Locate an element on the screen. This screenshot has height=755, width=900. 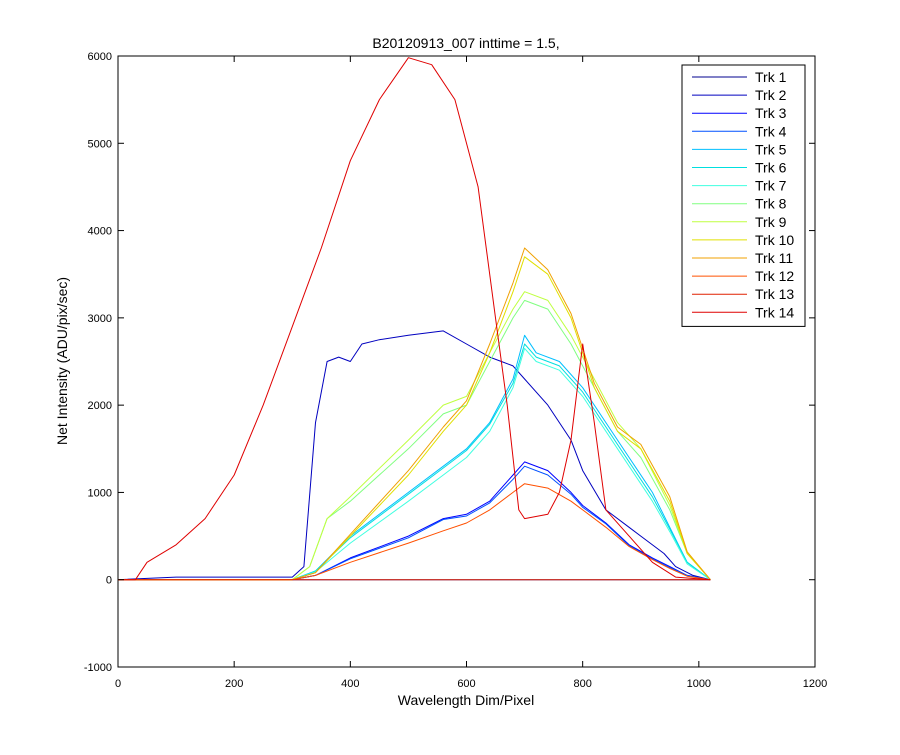
y-tick-label: -1000 is located at coordinates (98, 668).